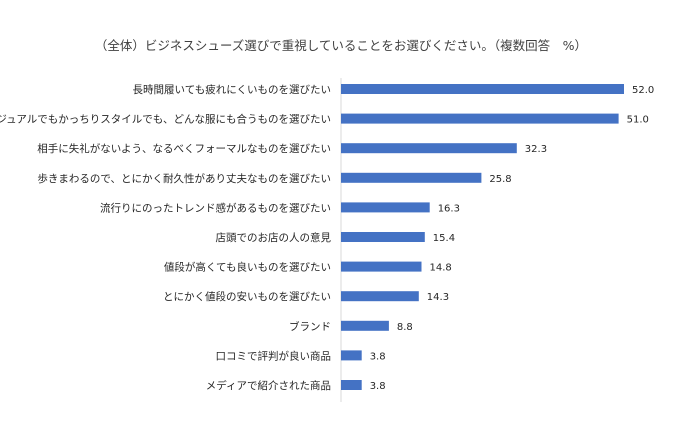 Image resolution: width=683 pixels, height=443 pixels. What do you see at coordinates (643, 90) in the screenshot?
I see `value-label-1: 52.0` at bounding box center [643, 90].